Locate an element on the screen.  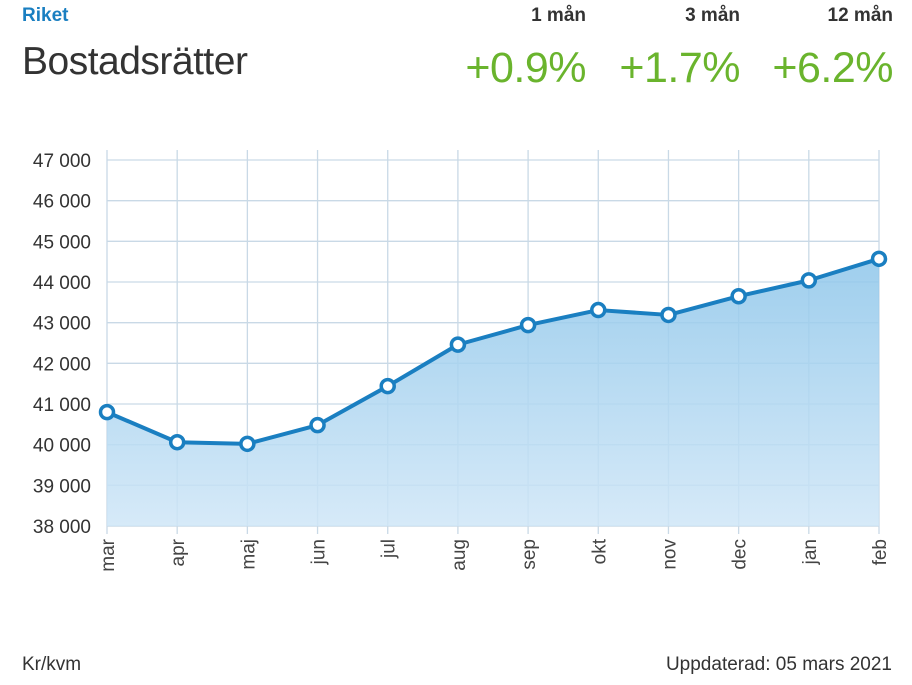
page-title: Bostadsrätter is located at coordinates (135, 61).